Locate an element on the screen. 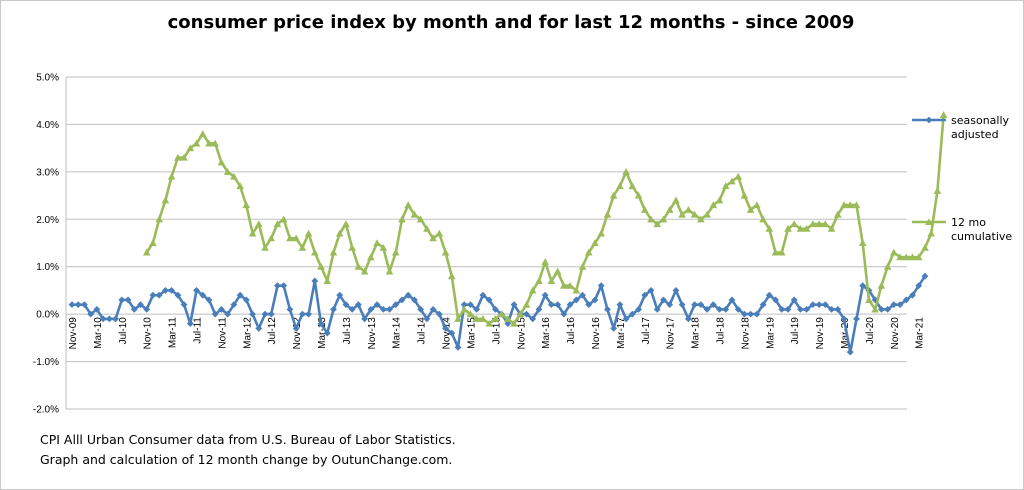 This screenshot has width=1024, height=490. x-tick-label: Mar-12 is located at coordinates (247, 333).